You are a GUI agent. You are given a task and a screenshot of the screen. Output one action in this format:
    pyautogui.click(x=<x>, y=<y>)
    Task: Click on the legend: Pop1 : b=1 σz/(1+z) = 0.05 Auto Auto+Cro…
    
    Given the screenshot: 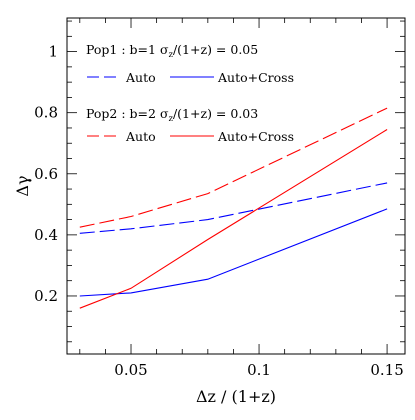 What is the action you would take?
    pyautogui.click(x=190, y=93)
    